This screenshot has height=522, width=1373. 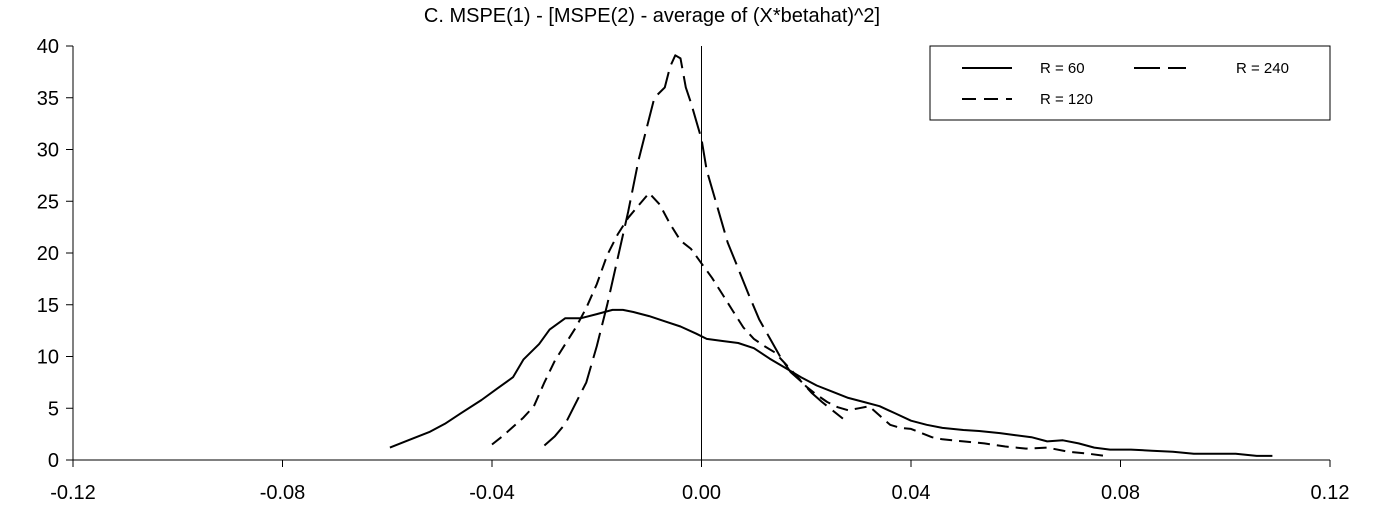 I want to click on legend-label-3: R = 240, so click(x=1262, y=68).